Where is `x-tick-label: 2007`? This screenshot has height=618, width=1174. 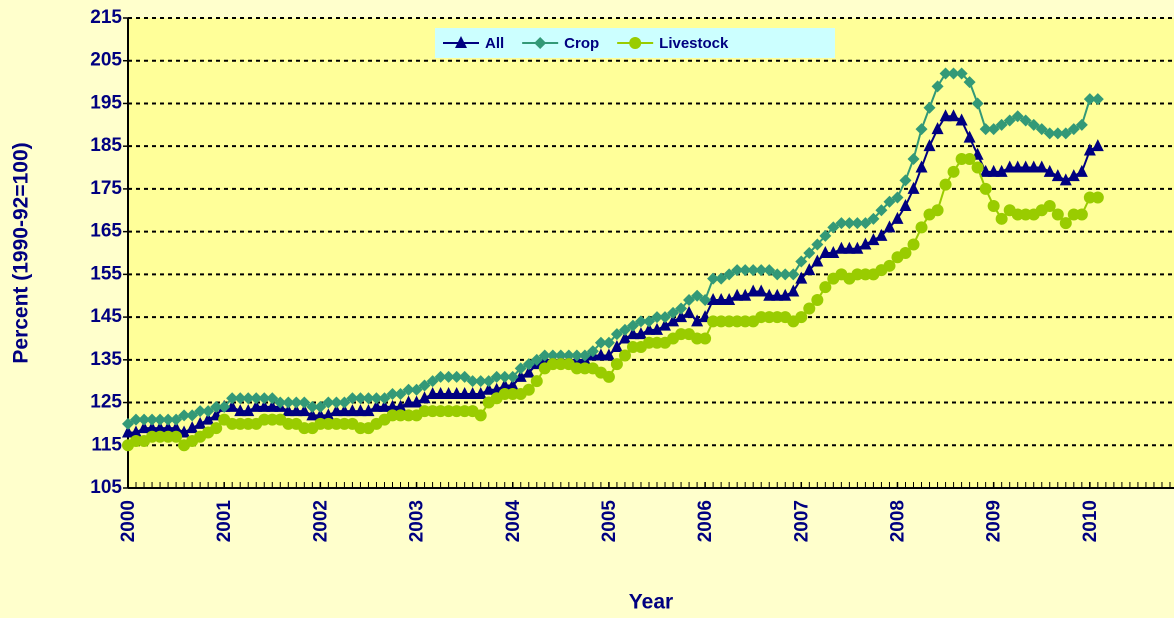
x-tick-label: 2007 is located at coordinates (801, 521).